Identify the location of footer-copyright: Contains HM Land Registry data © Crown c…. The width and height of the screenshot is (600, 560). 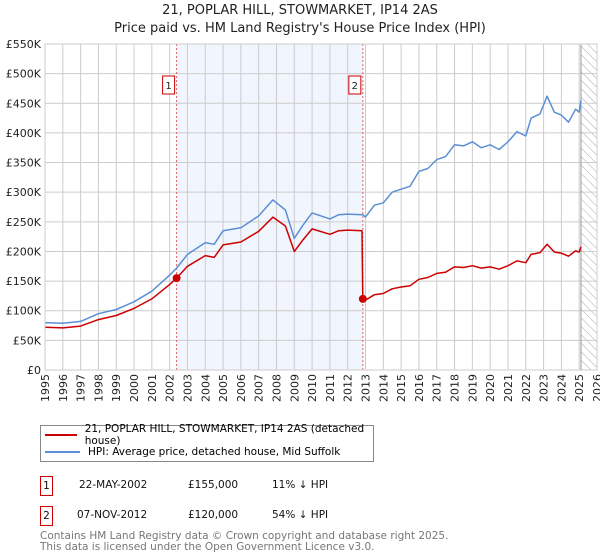
(244, 536).